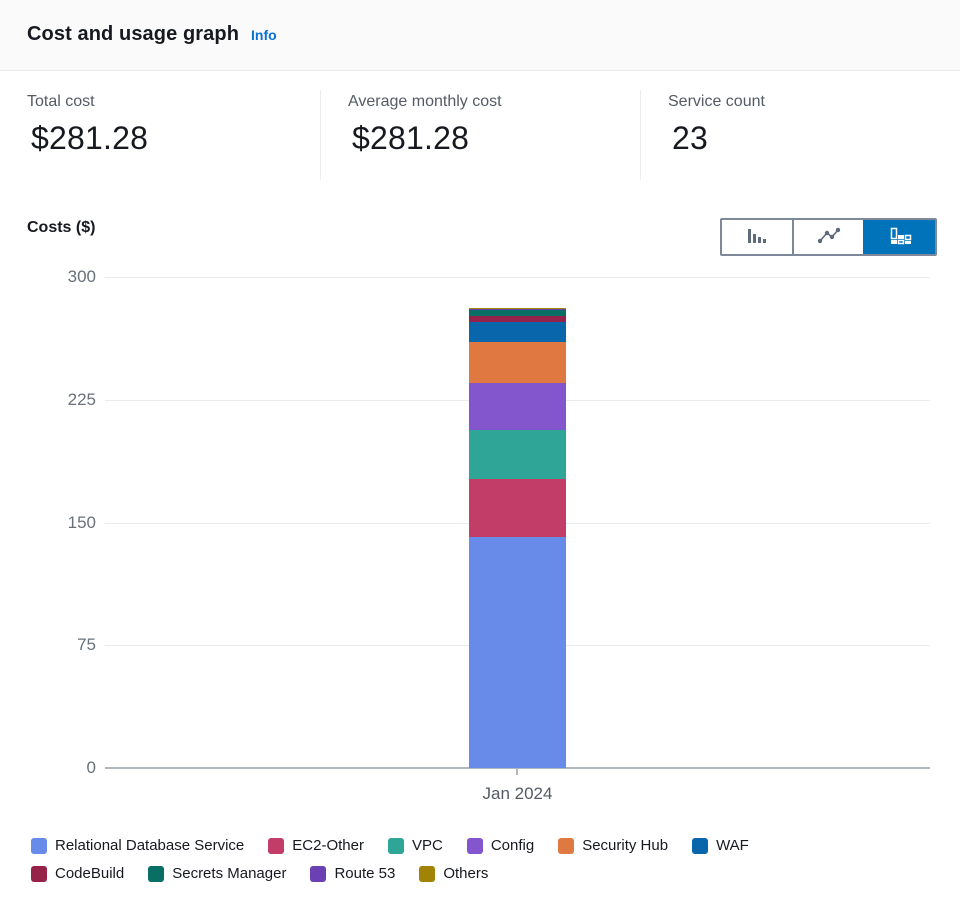  I want to click on bar-chart-icon, so click(757, 237).